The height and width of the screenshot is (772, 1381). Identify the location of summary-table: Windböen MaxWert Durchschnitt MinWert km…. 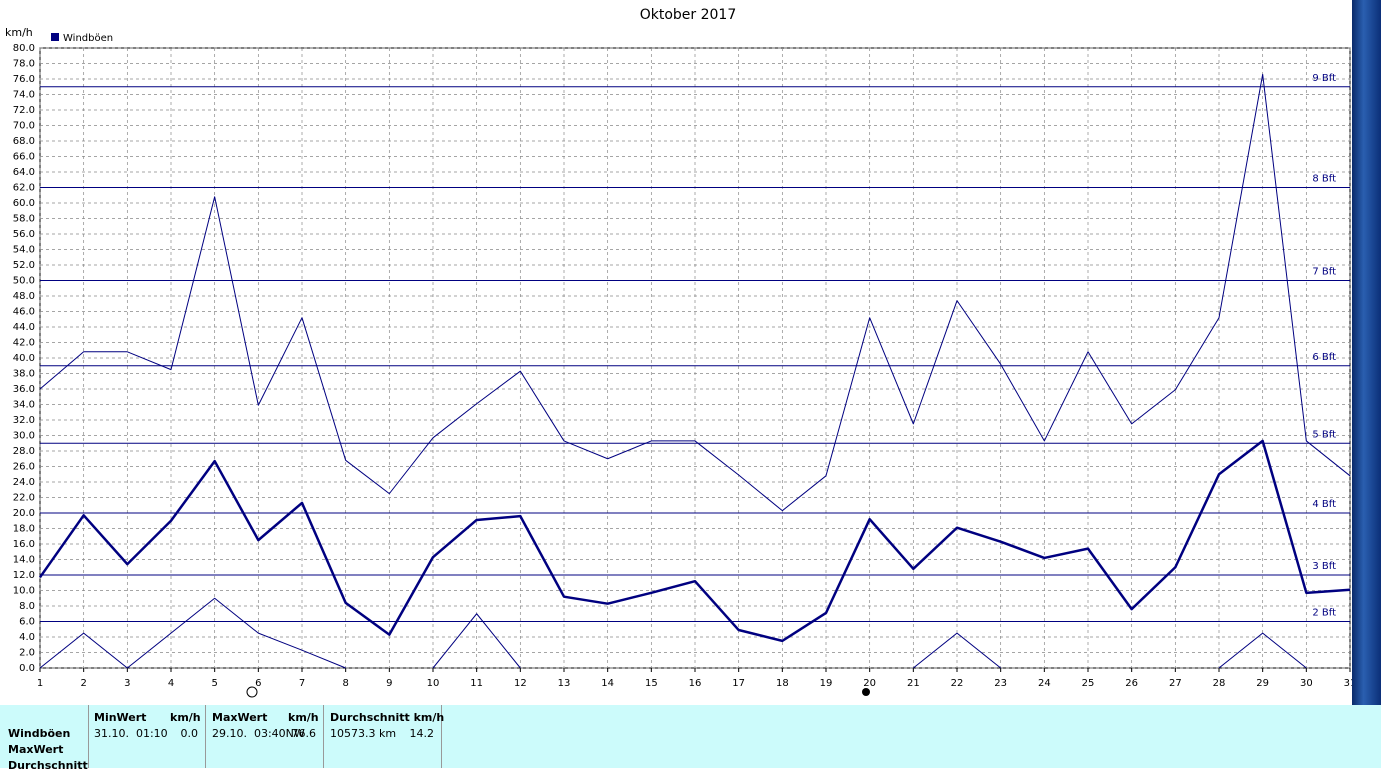
(690, 738).